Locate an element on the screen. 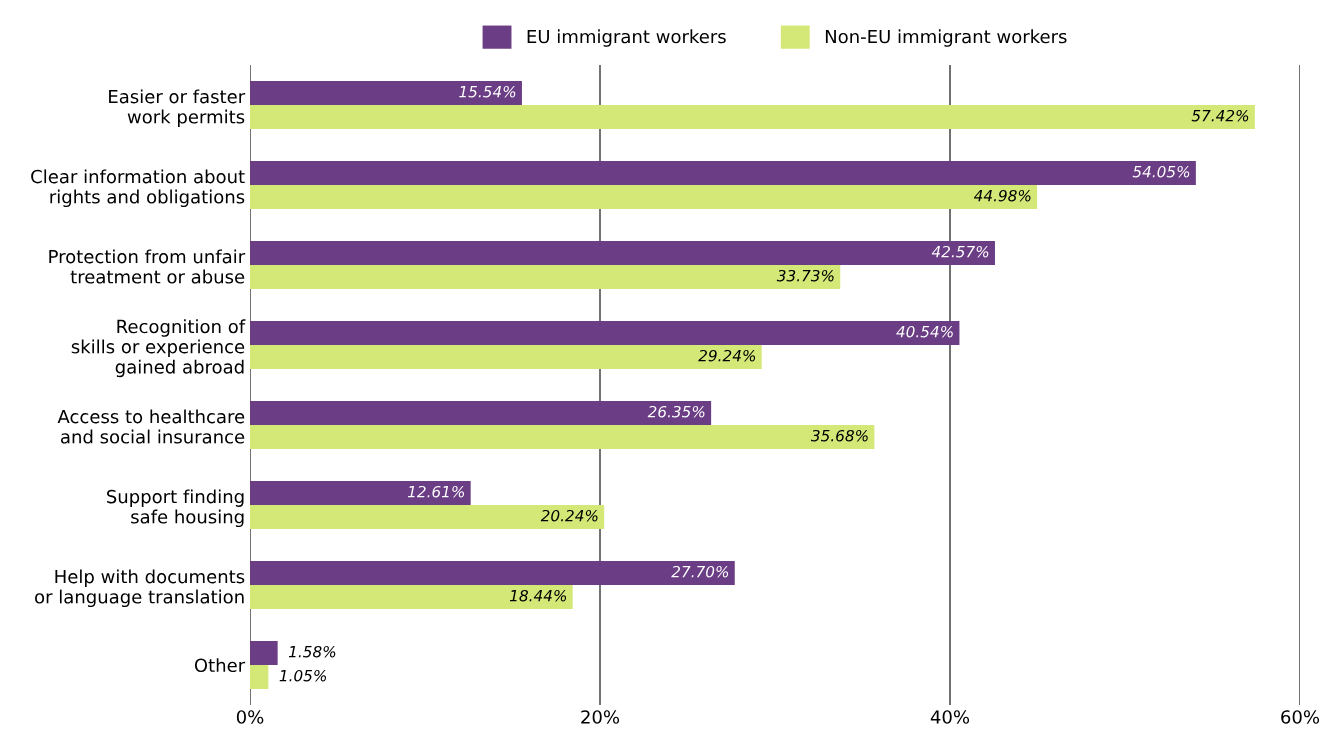 The image size is (1322, 738). x-tick-label: 40% is located at coordinates (950, 717).